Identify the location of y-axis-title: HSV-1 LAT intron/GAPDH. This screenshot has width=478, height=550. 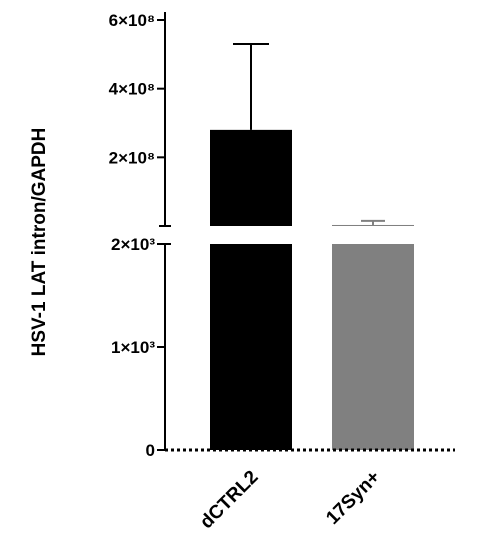
(39, 242).